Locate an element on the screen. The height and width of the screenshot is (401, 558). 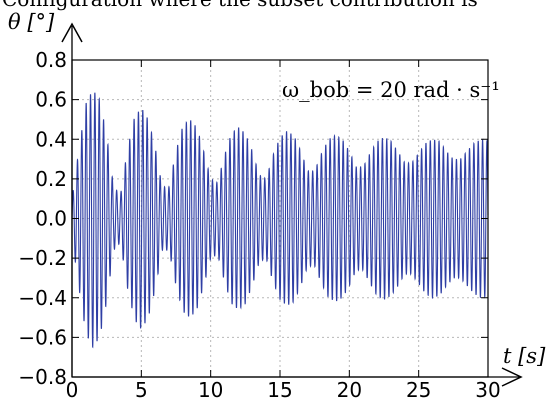
x-tick-label: 0 is located at coordinates (72, 389).